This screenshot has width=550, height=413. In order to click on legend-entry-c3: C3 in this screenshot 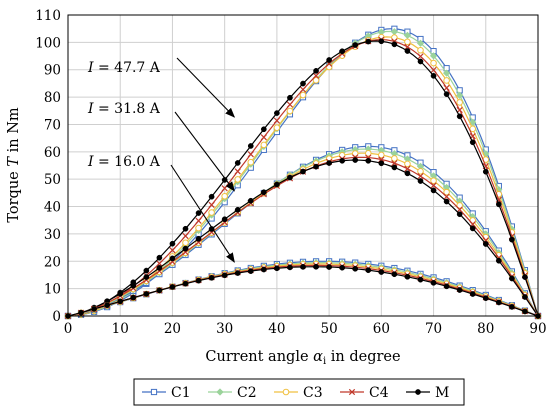, I will do `click(298, 393)`.